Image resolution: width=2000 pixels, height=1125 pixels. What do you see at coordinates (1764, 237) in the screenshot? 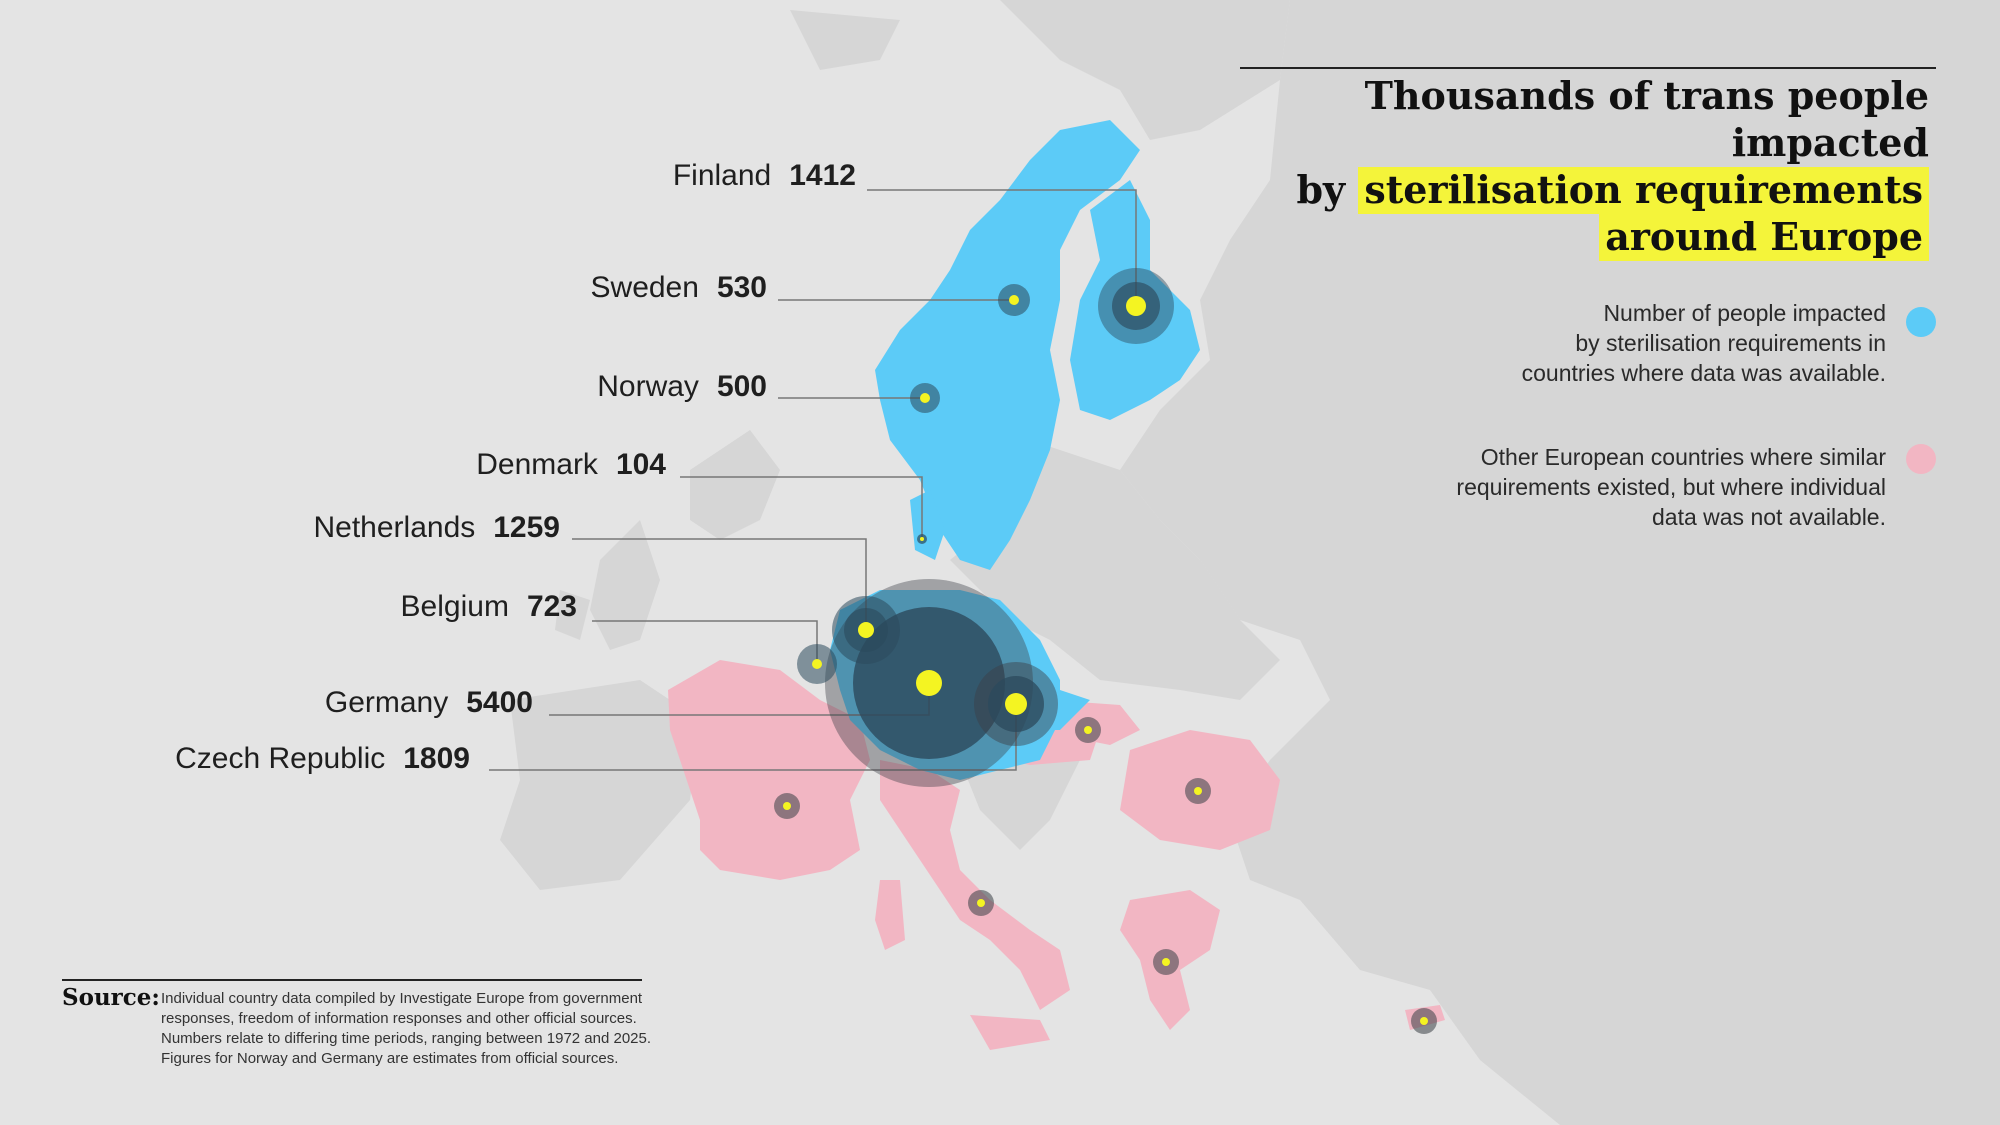
I see `title-highlight-2: around Europe` at bounding box center [1764, 237].